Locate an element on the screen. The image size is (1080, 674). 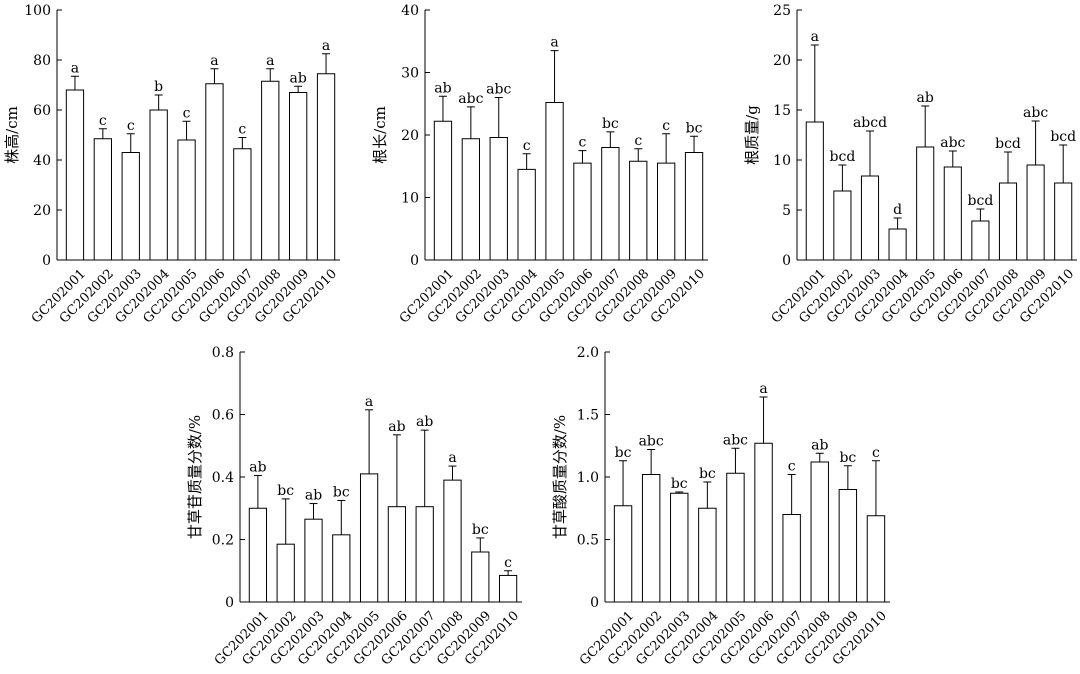
y-axis-title: 甘草苷质量分数/% is located at coordinates (195, 477).